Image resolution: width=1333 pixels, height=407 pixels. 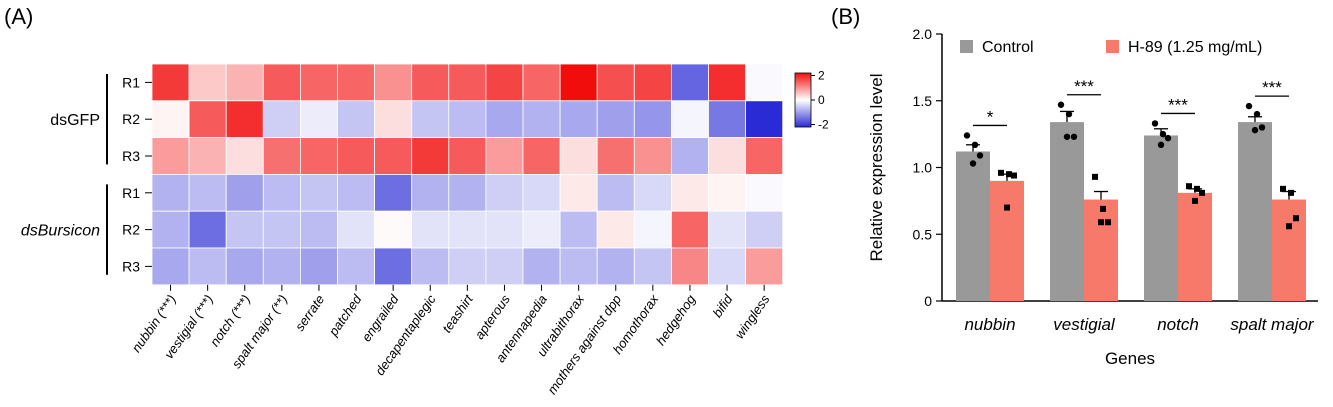 I want to click on y-axis-title: Relative expression level, so click(x=876, y=167).